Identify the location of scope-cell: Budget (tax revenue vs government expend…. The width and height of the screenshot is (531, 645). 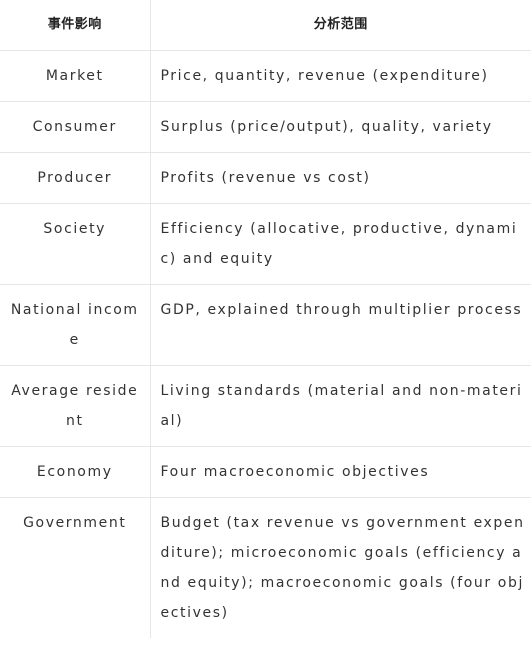
(342, 568).